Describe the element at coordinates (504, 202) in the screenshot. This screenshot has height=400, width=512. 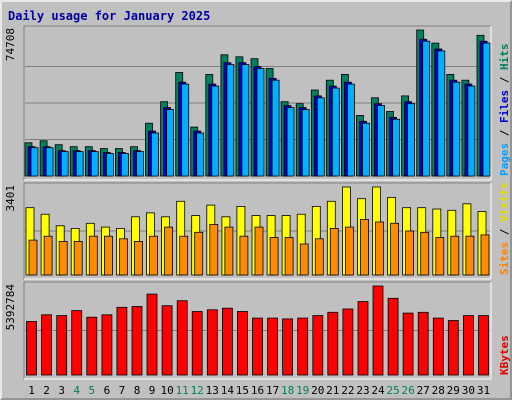
I see `legend-label-2: Visits` at that location.